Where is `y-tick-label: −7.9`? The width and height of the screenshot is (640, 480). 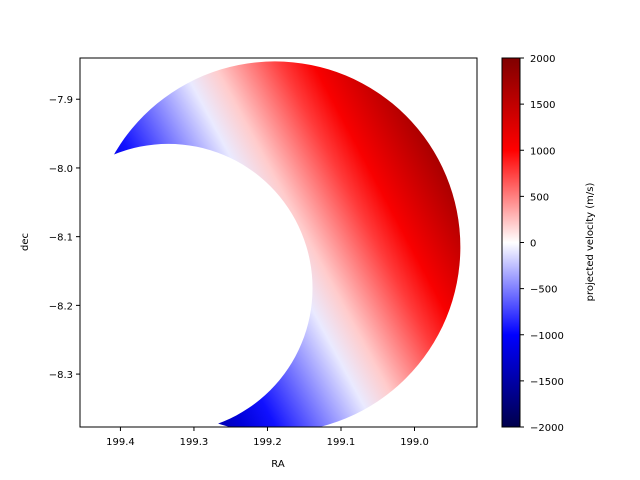
y-tick-label: −7.9 is located at coordinates (61, 100).